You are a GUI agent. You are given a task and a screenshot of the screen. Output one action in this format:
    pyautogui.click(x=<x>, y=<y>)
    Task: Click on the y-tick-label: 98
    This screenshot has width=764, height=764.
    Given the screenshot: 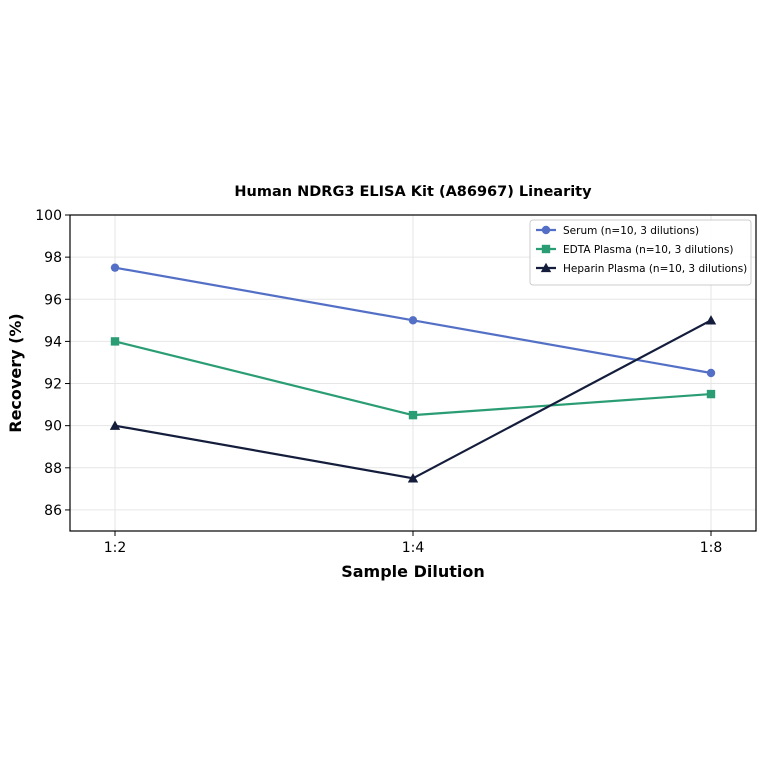 What is the action you would take?
    pyautogui.click(x=53, y=258)
    